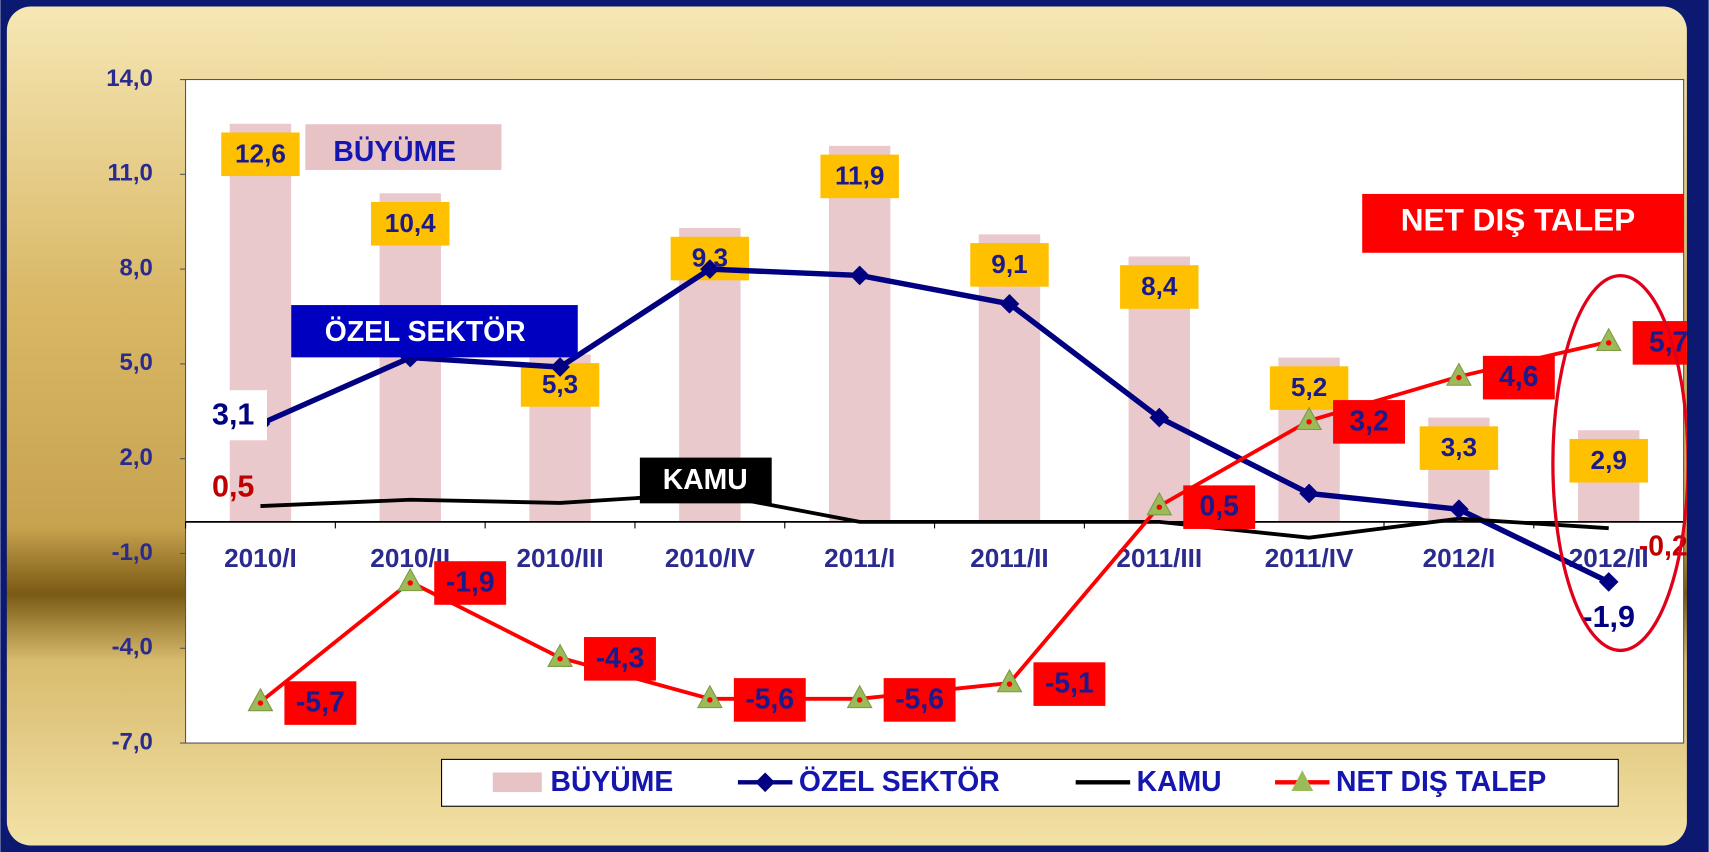 The width and height of the screenshot is (1709, 852). What do you see at coordinates (559, 558) in the screenshot?
I see `x-tick-label: 2010/III` at bounding box center [559, 558].